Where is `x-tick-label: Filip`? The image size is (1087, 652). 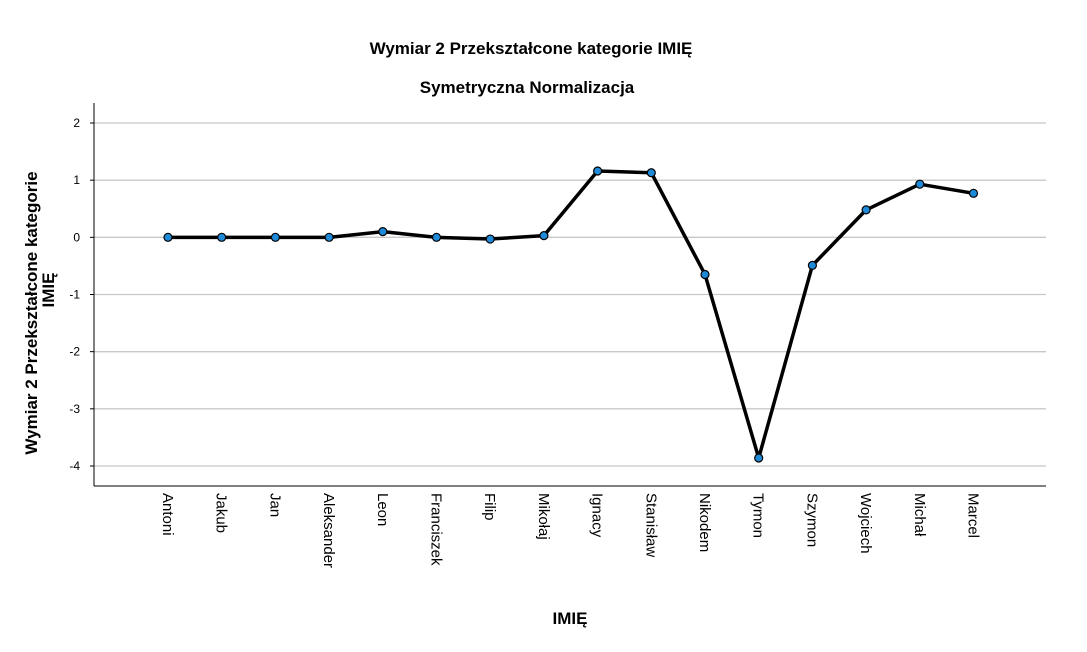
x-tick-label: Filip is located at coordinates (489, 507).